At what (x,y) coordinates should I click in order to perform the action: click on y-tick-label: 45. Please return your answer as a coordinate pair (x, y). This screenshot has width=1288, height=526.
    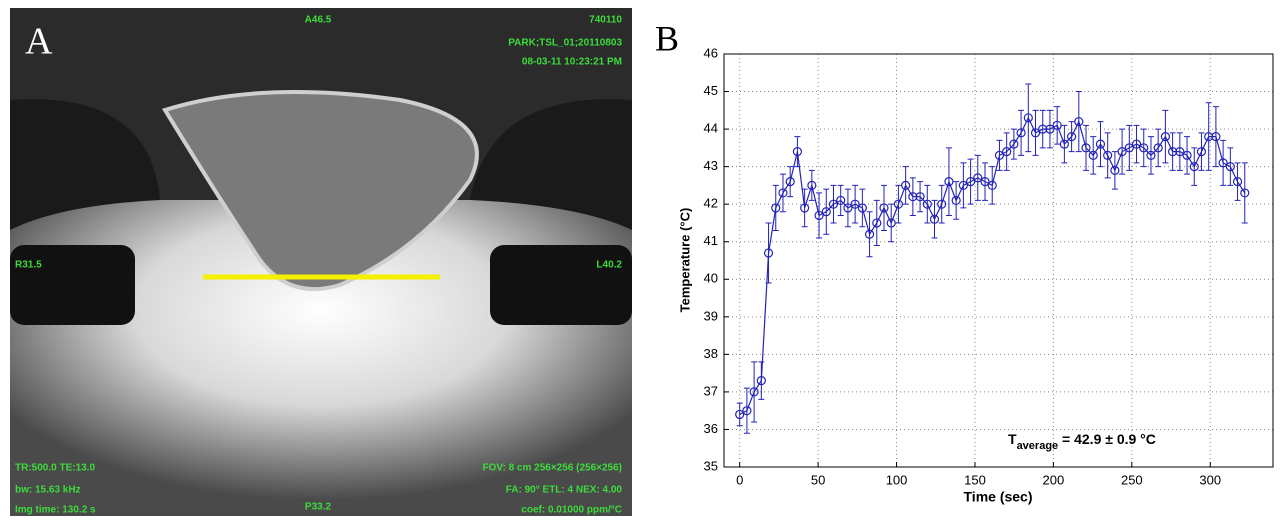
    Looking at the image, I should click on (711, 90).